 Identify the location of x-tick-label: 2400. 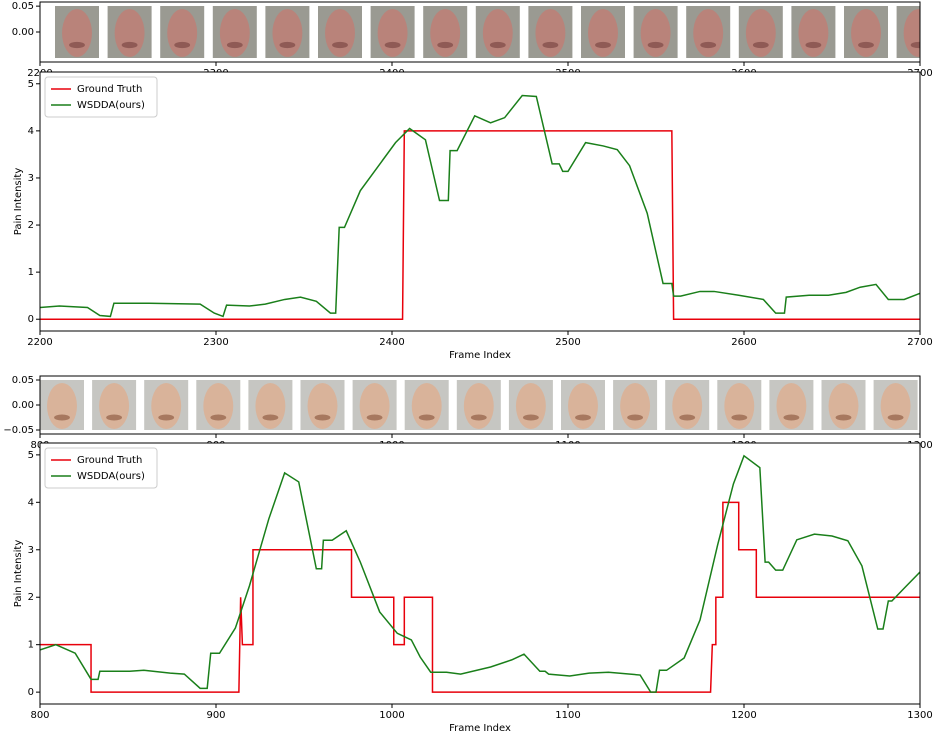
(391, 342).